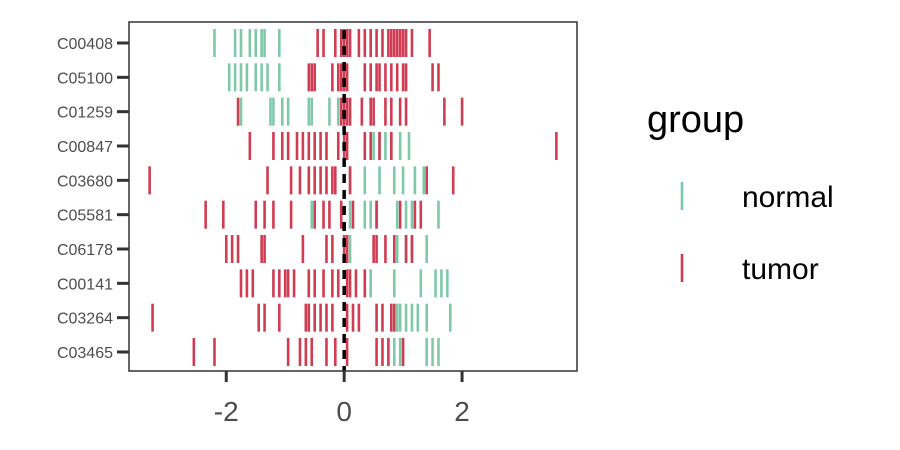  Describe the element at coordinates (85, 78) in the screenshot. I see `y-tick-label: C05100` at that location.